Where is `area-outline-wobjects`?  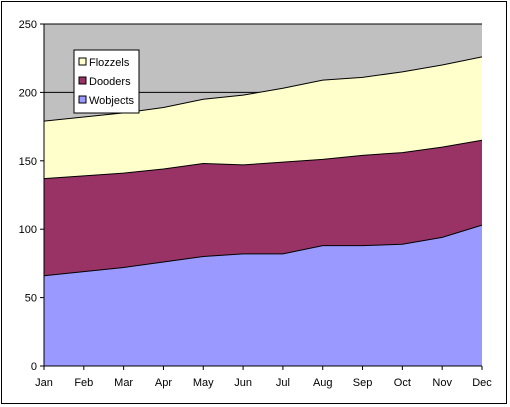 area-outline-wobjects is located at coordinates (263, 250).